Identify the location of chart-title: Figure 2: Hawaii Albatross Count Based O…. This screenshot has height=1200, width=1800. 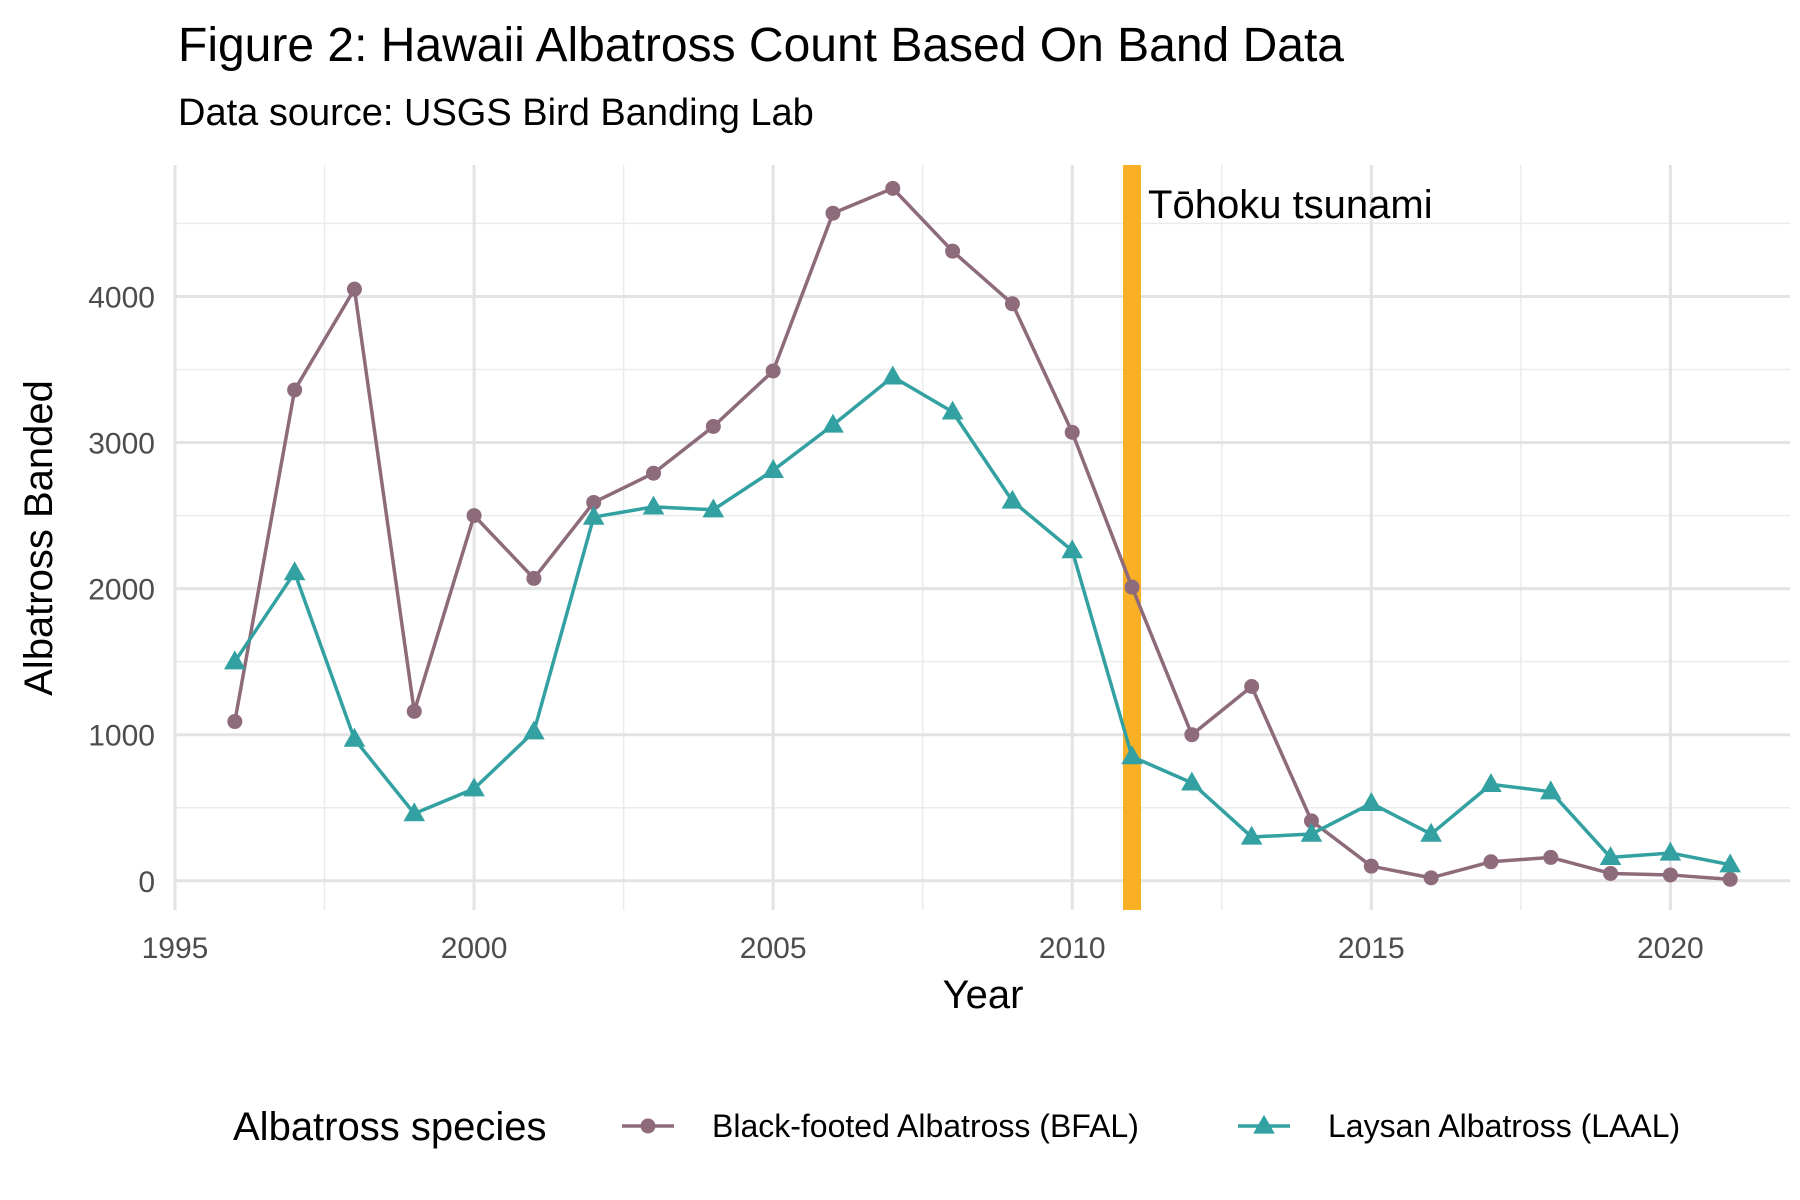
(761, 45).